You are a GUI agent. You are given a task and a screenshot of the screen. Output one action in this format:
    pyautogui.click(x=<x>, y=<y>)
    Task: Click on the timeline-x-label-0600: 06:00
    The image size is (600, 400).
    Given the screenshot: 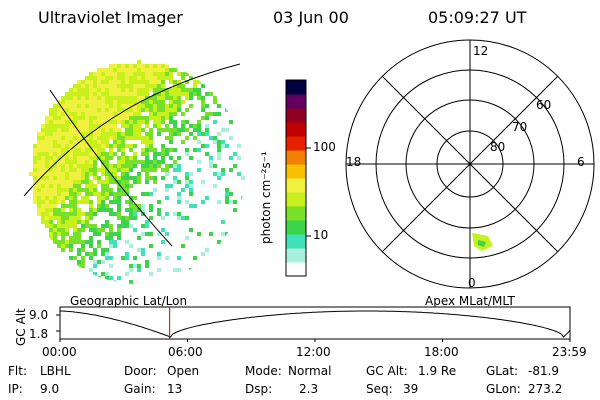 What is the action you would take?
    pyautogui.click(x=185, y=352)
    